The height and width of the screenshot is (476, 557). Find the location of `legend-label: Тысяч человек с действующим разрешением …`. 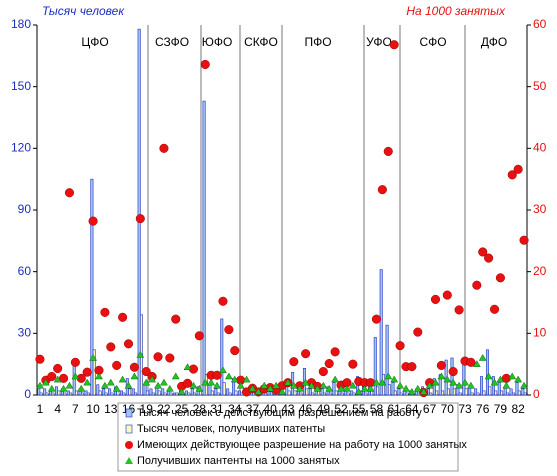

legend-label: Тысяч человек с действующим разрешением … is located at coordinates (279, 413).